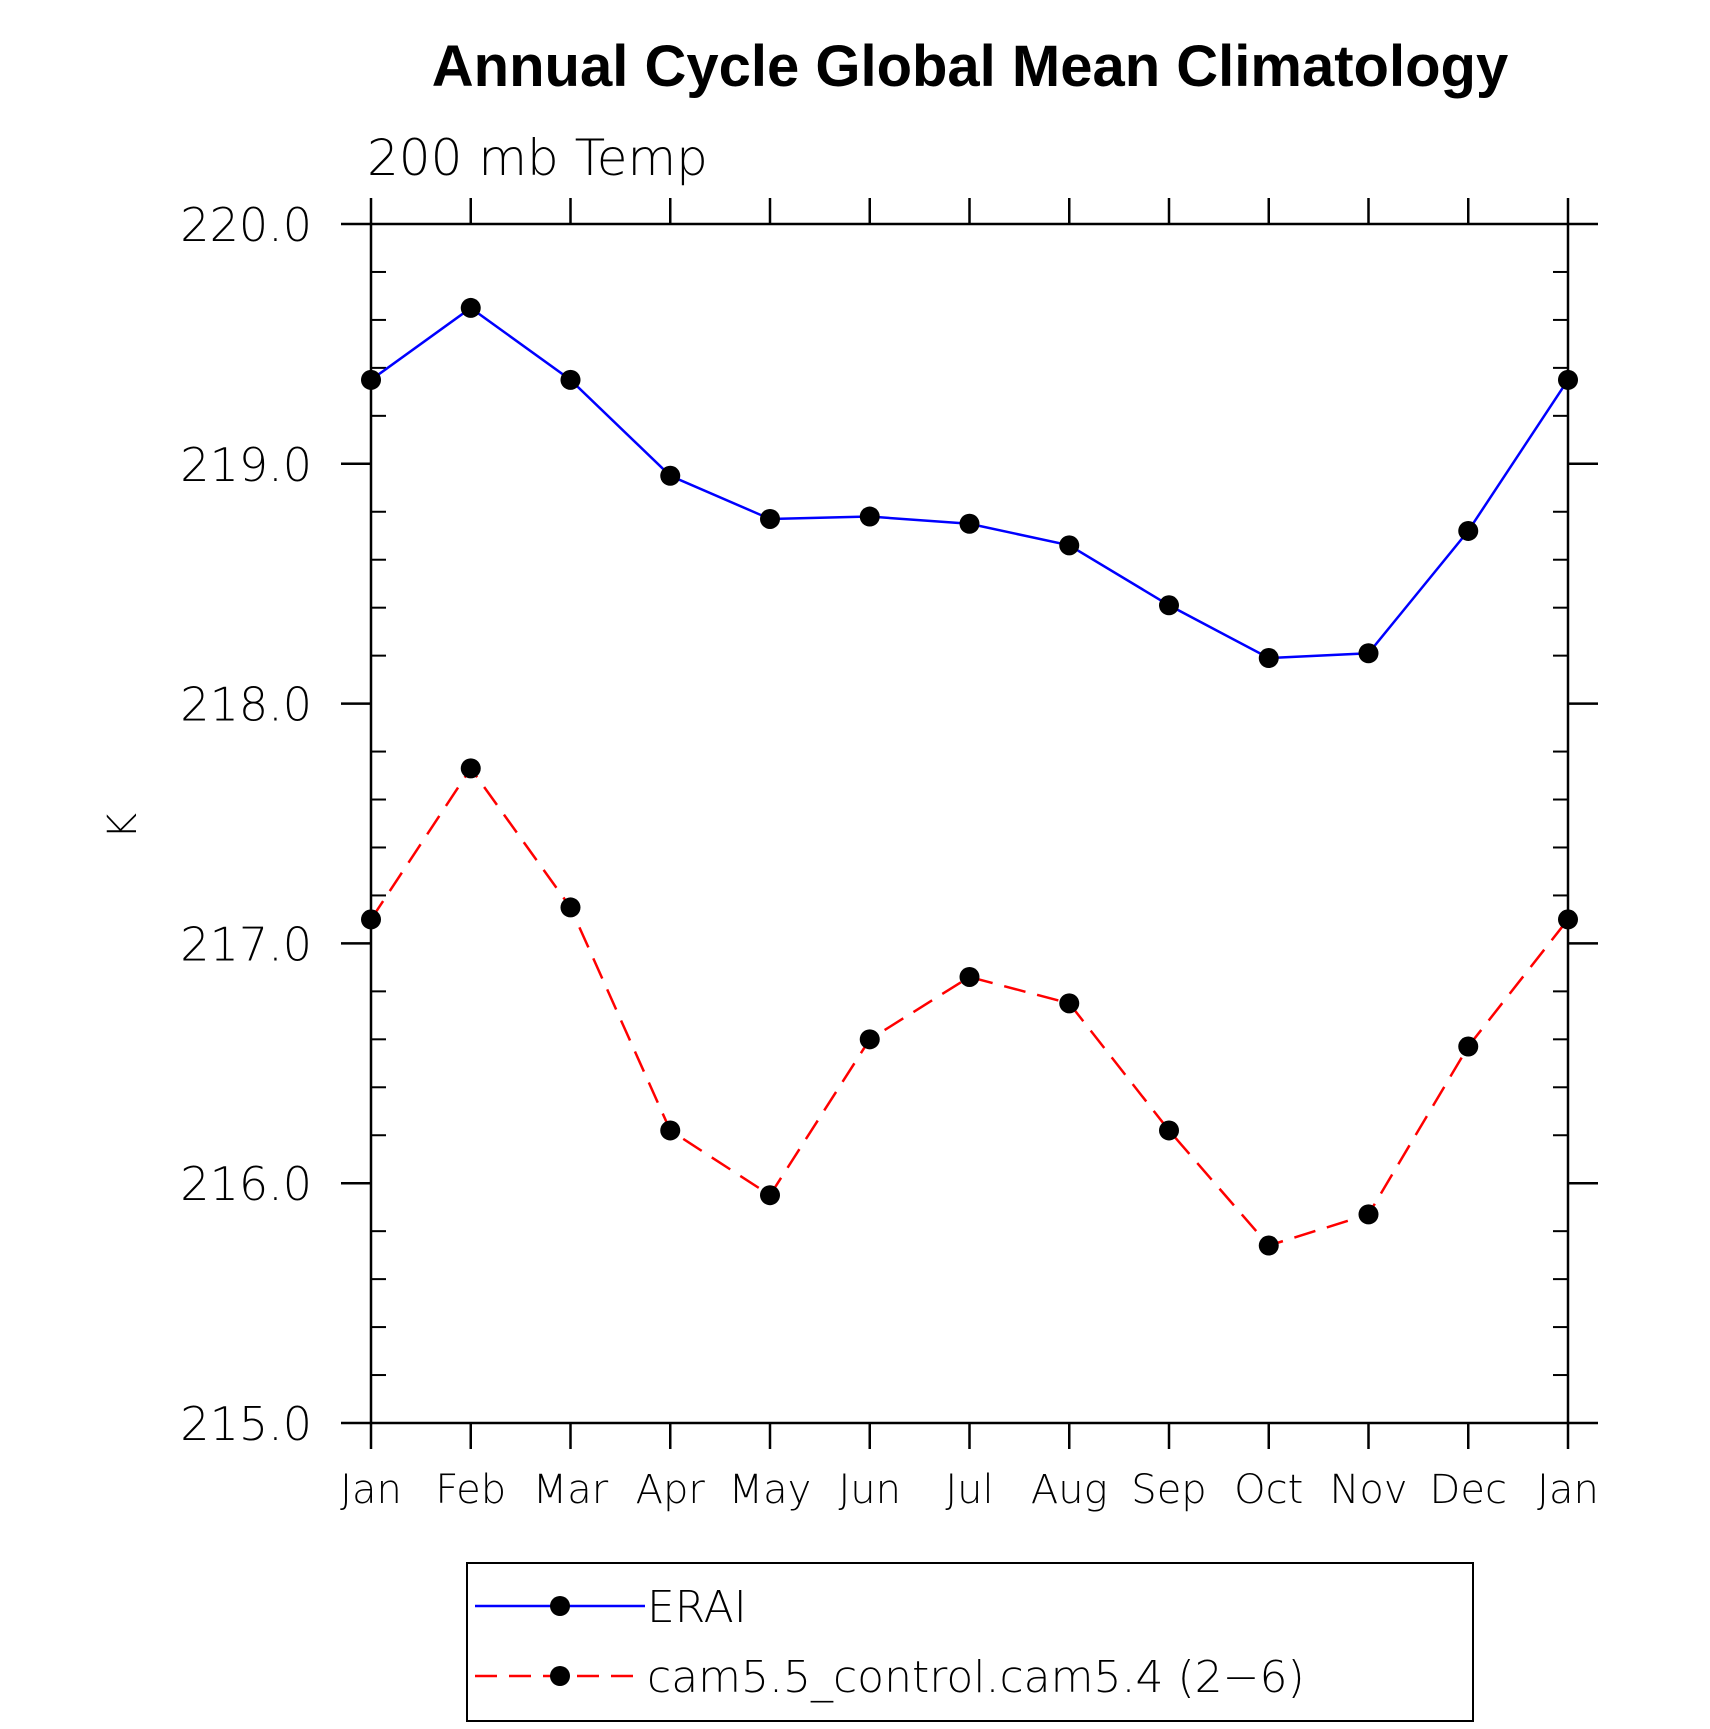 The image size is (1710, 1729). Describe the element at coordinates (470, 1490) in the screenshot. I see `x-tick-label: Feb` at that location.